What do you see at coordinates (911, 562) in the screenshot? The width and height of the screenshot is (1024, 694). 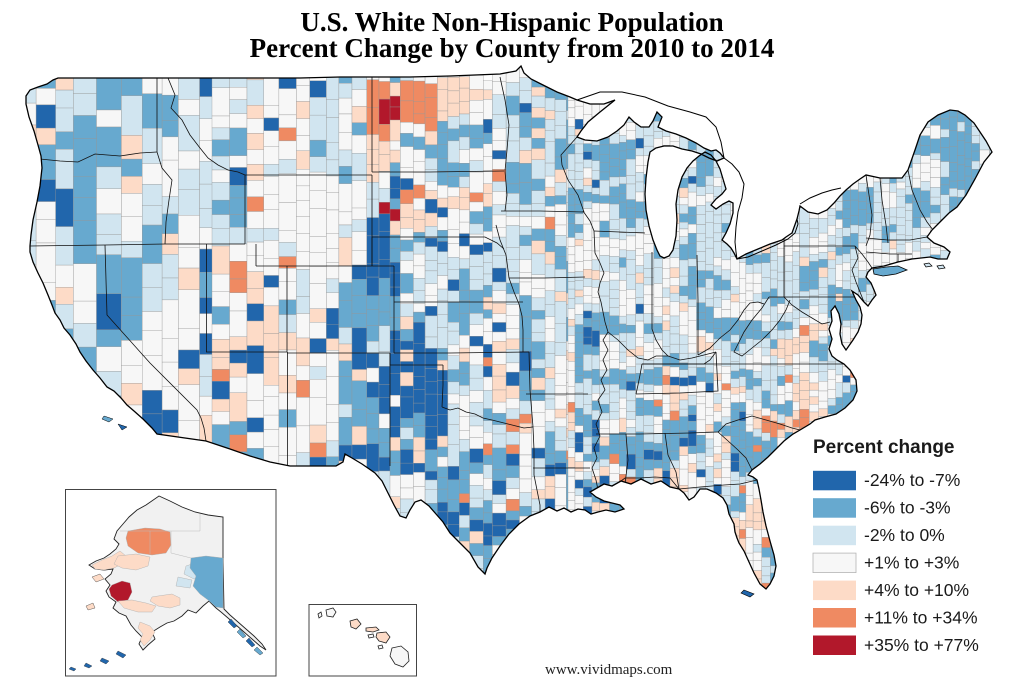 I see `svg-text: +1% to +3%` at bounding box center [911, 562].